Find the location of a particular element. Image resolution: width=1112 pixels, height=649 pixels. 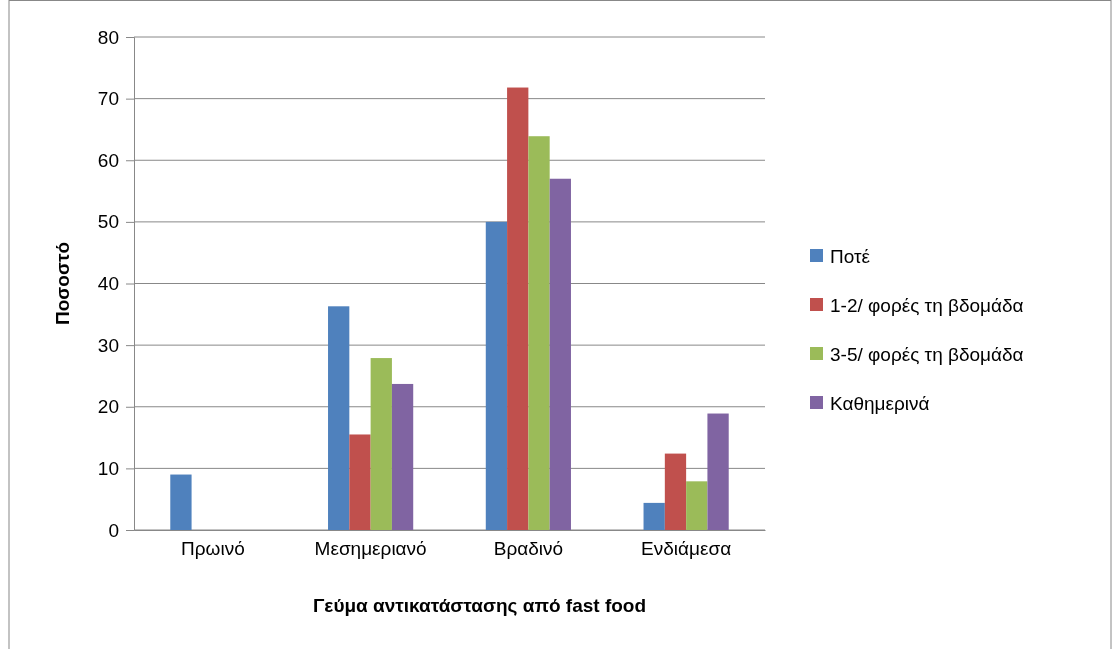

y-tick-label: 80 is located at coordinates (108, 37).